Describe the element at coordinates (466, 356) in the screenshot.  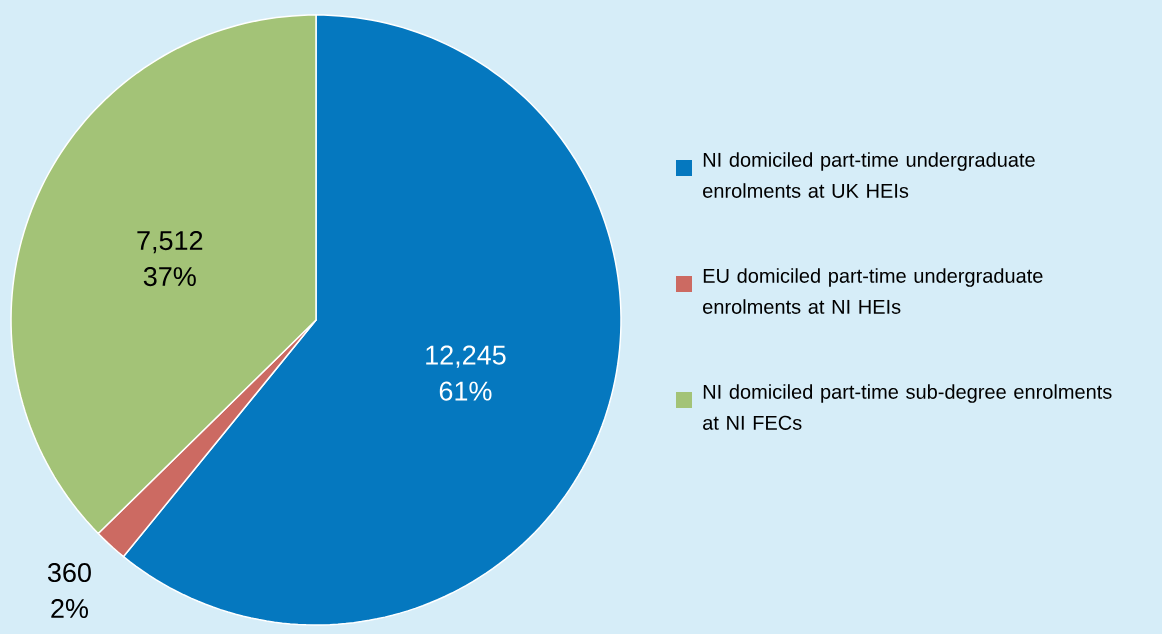
I see `data-label: 12,245` at that location.